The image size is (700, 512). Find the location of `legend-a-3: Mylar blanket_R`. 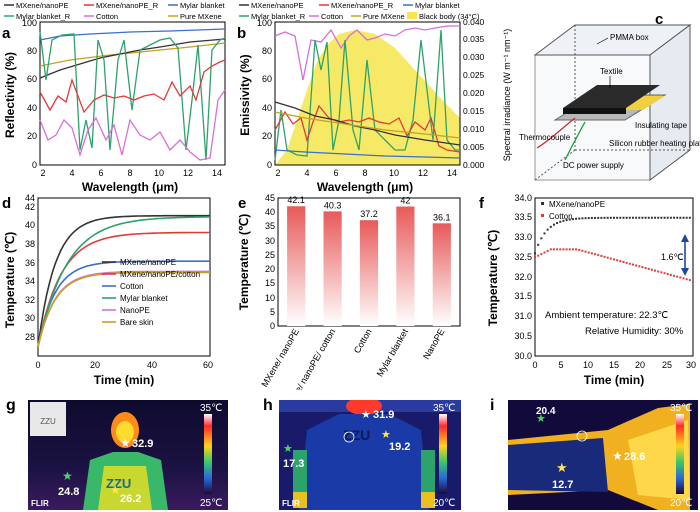

legend-a-3: Mylar blanket_R is located at coordinates (43, 16).